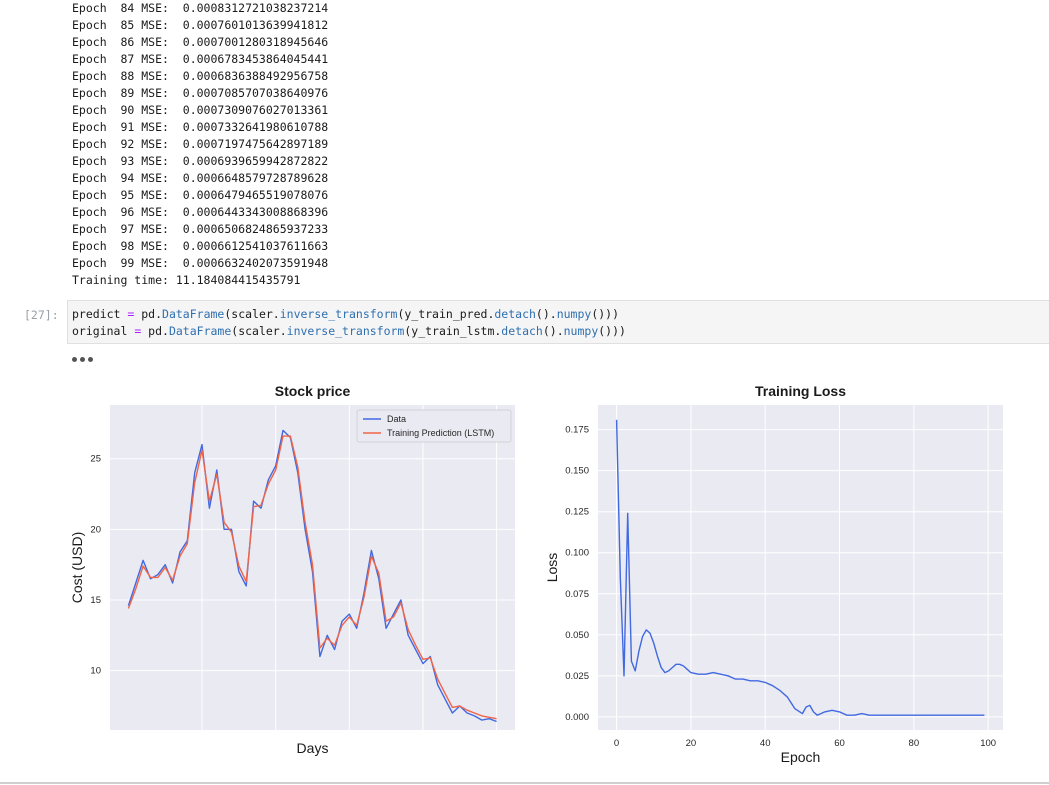 This screenshot has width=1049, height=785. Describe the element at coordinates (95, 529) in the screenshot. I see `y-tick-label: 20` at that location.